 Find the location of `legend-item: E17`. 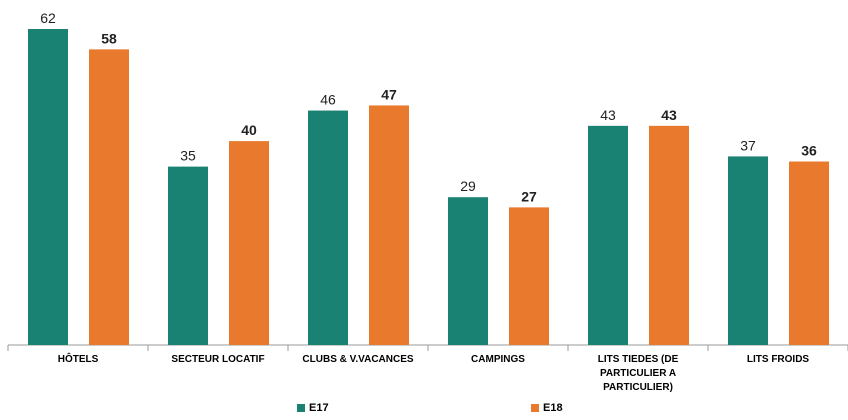

legend-item: E17 is located at coordinates (313, 408).